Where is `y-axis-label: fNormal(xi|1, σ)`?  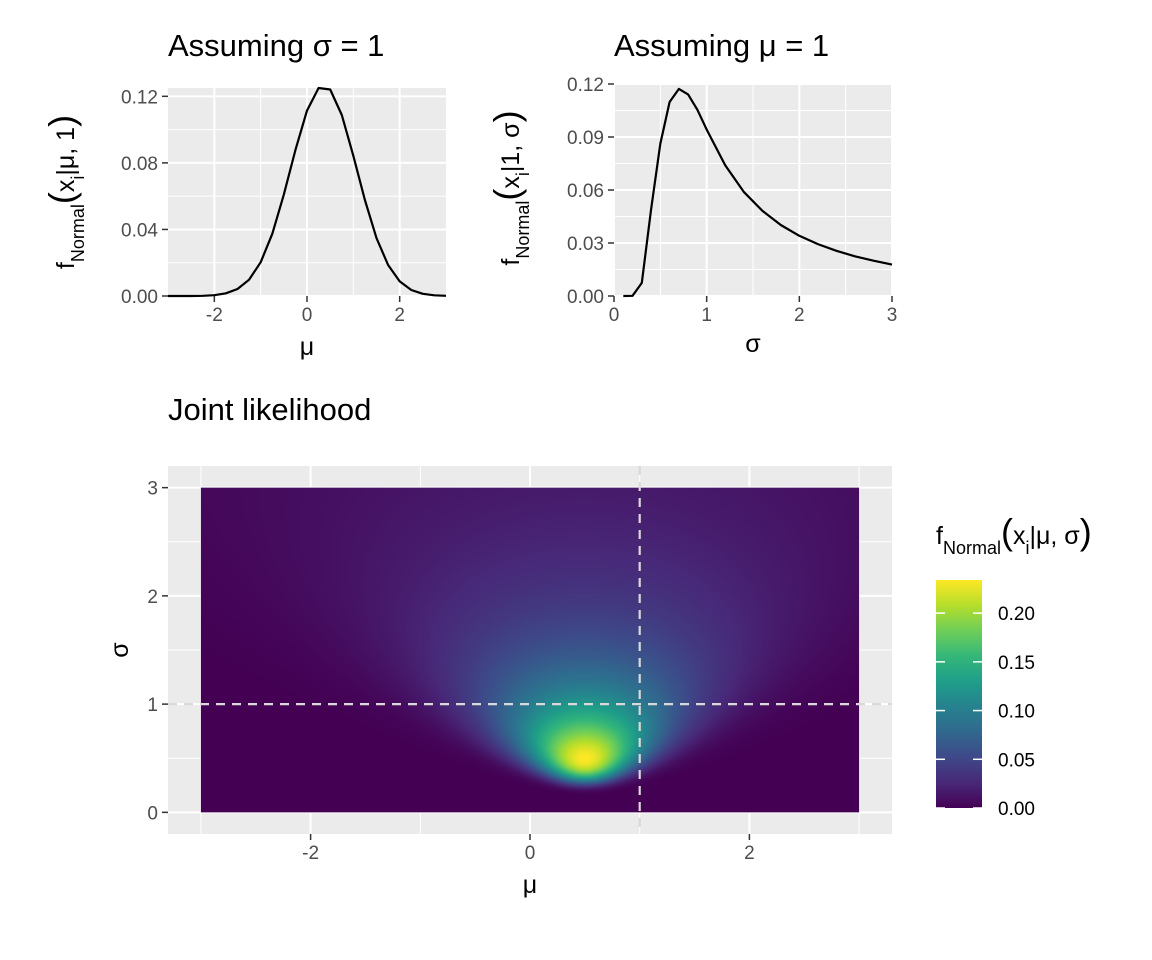 y-axis-label: fNormal(xi|1, σ) is located at coordinates (509, 187).